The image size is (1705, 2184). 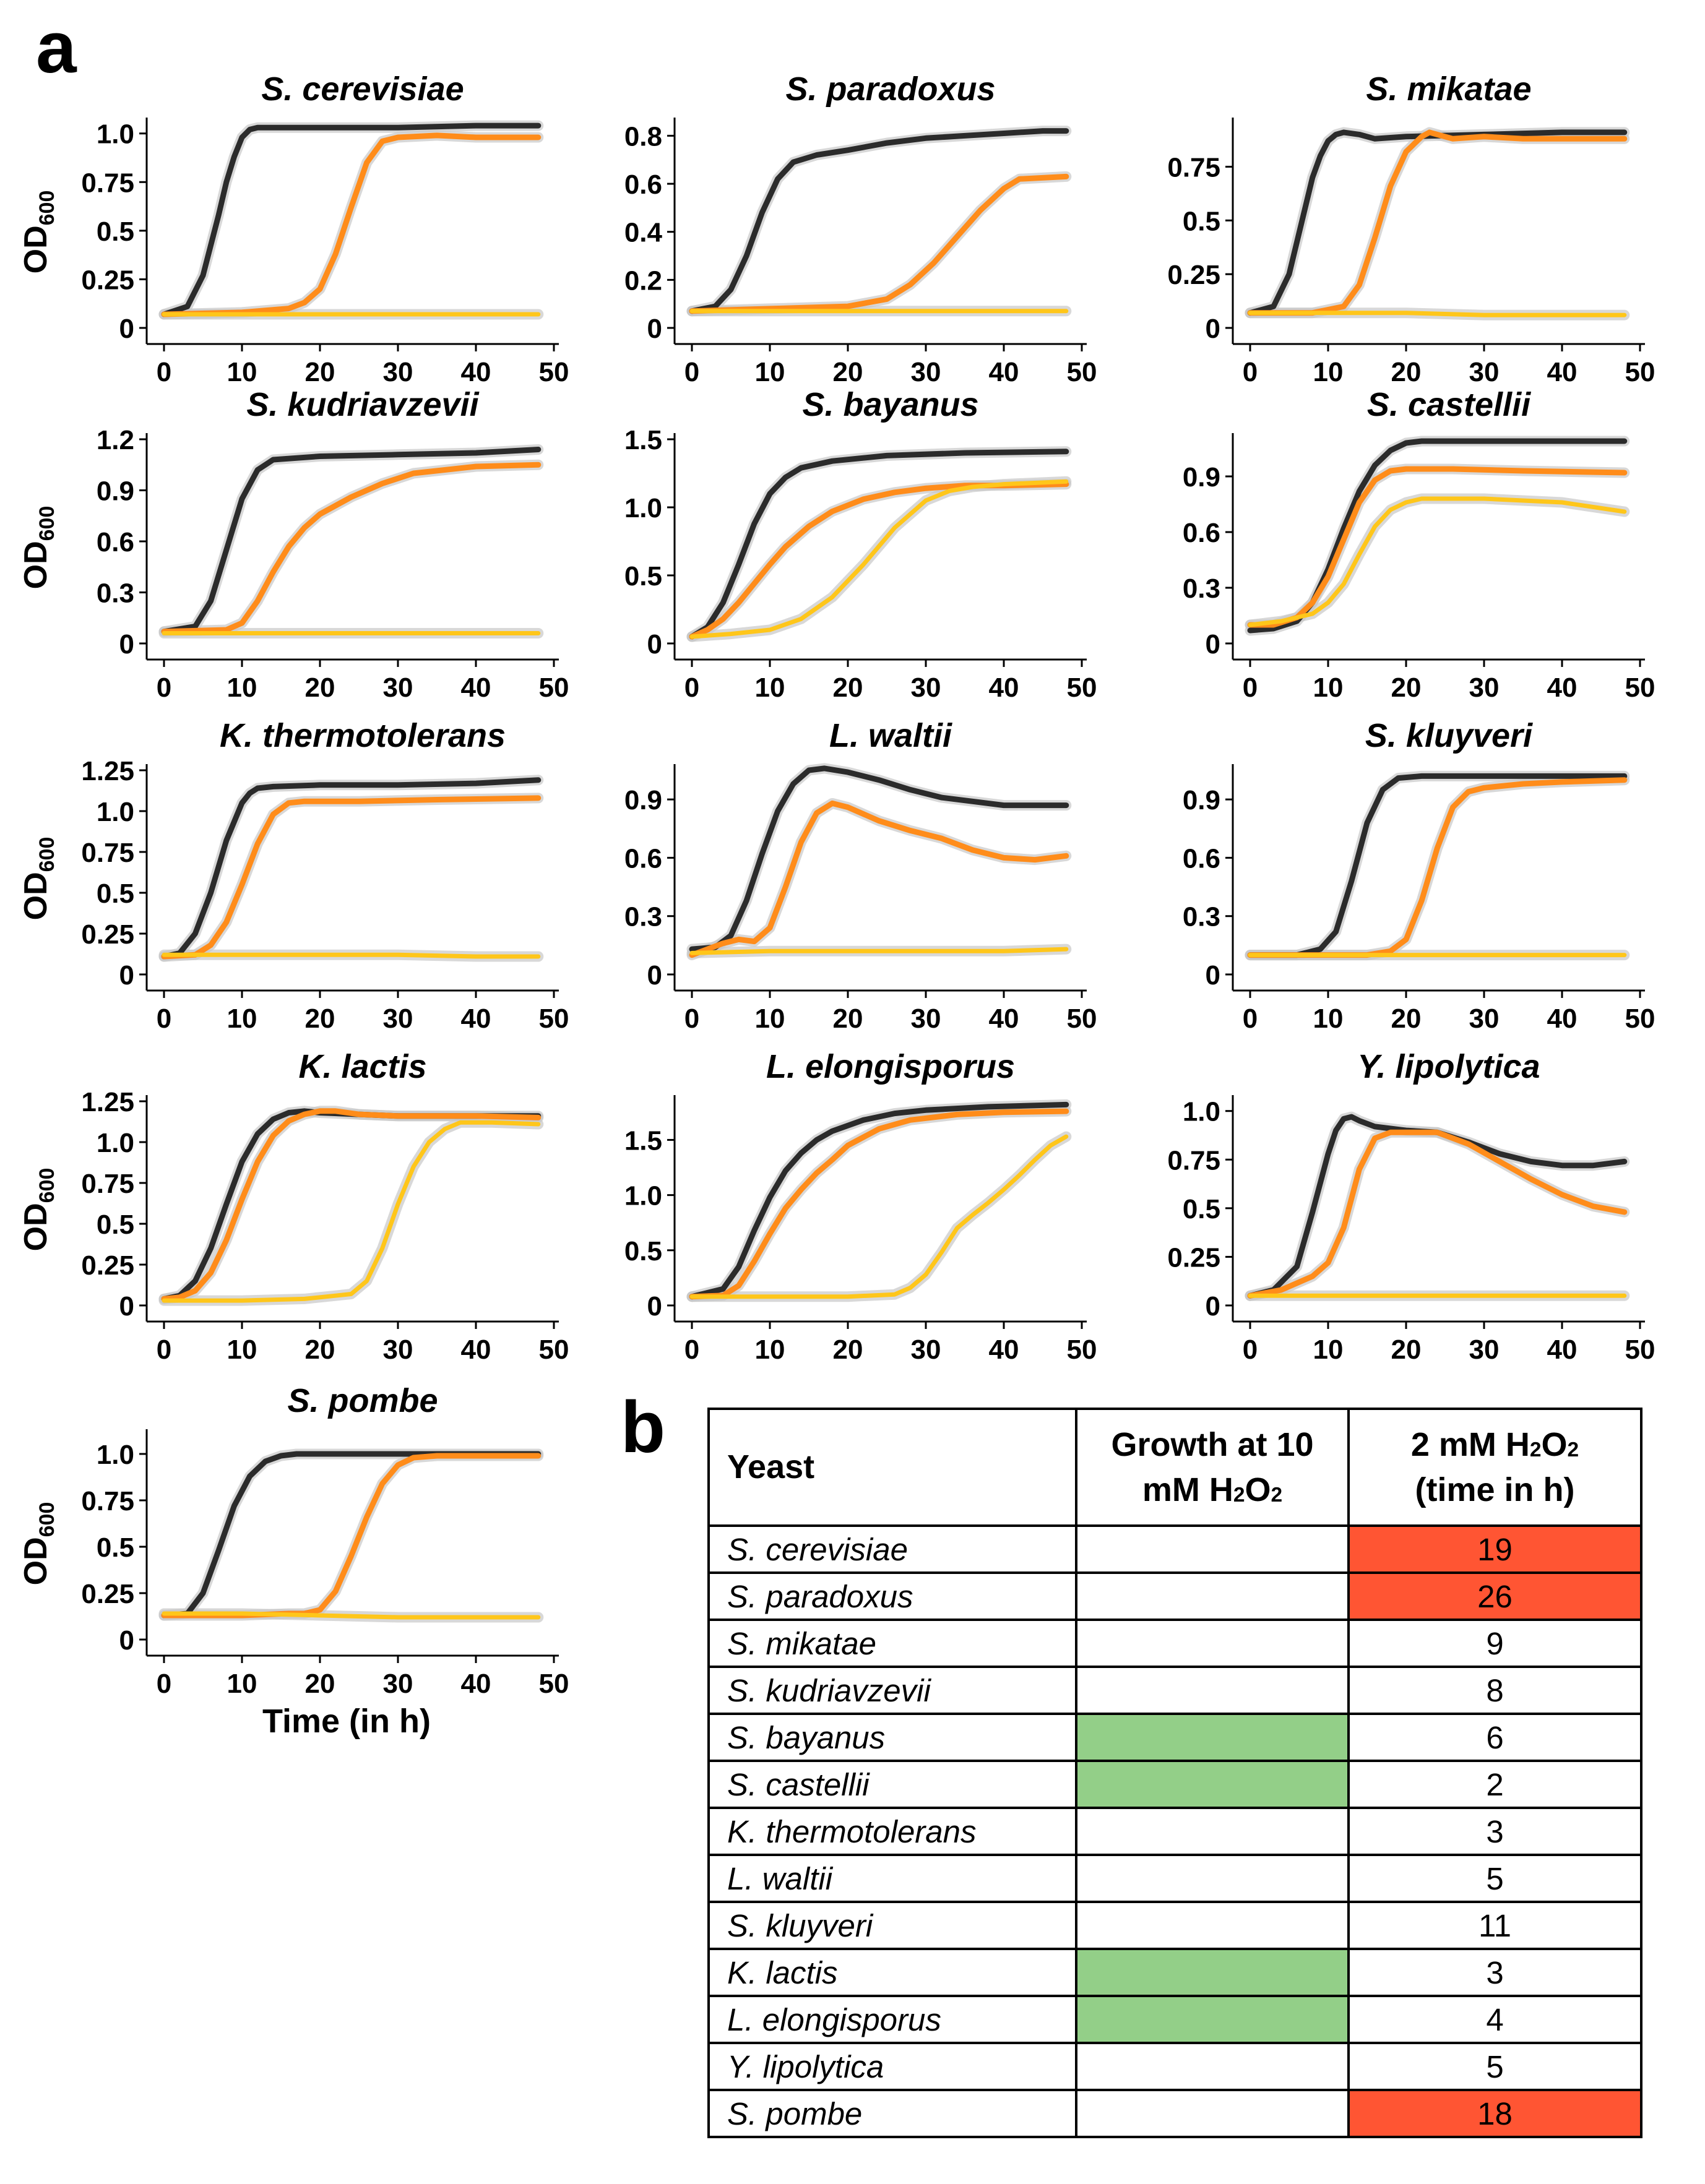 I want to click on chart-s-kluyveri: S. kluyveri 0 0.3 0.6 0.9 0 10 20 30 40 50, so click(x=1419, y=875).